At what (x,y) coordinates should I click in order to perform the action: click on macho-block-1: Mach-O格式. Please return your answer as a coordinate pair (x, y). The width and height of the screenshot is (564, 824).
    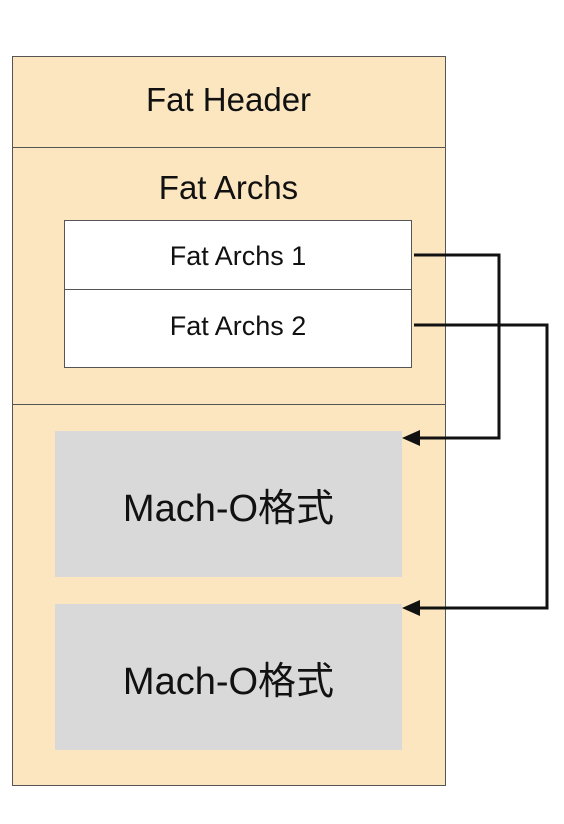
    Looking at the image, I should click on (228, 504).